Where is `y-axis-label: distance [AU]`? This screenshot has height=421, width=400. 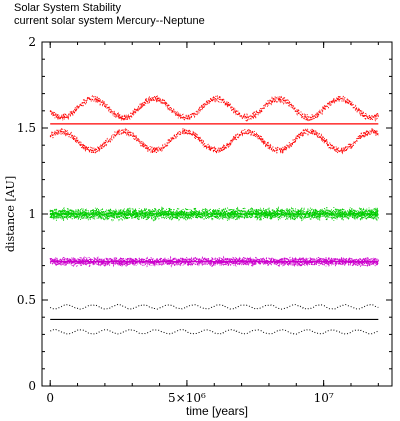
y-axis-label: distance [AU] is located at coordinates (10, 214).